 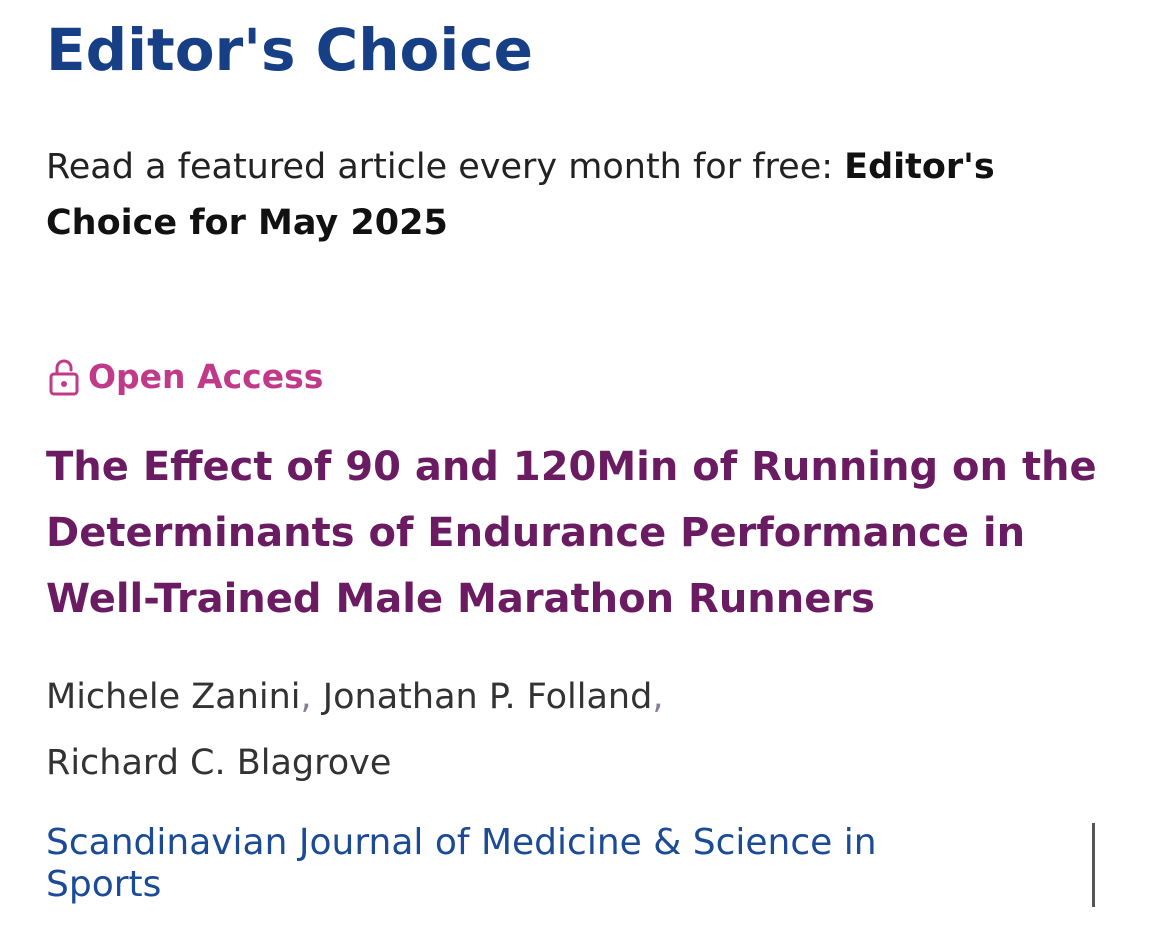 I want to click on open-access-badge: Open Access, so click(x=185, y=377).